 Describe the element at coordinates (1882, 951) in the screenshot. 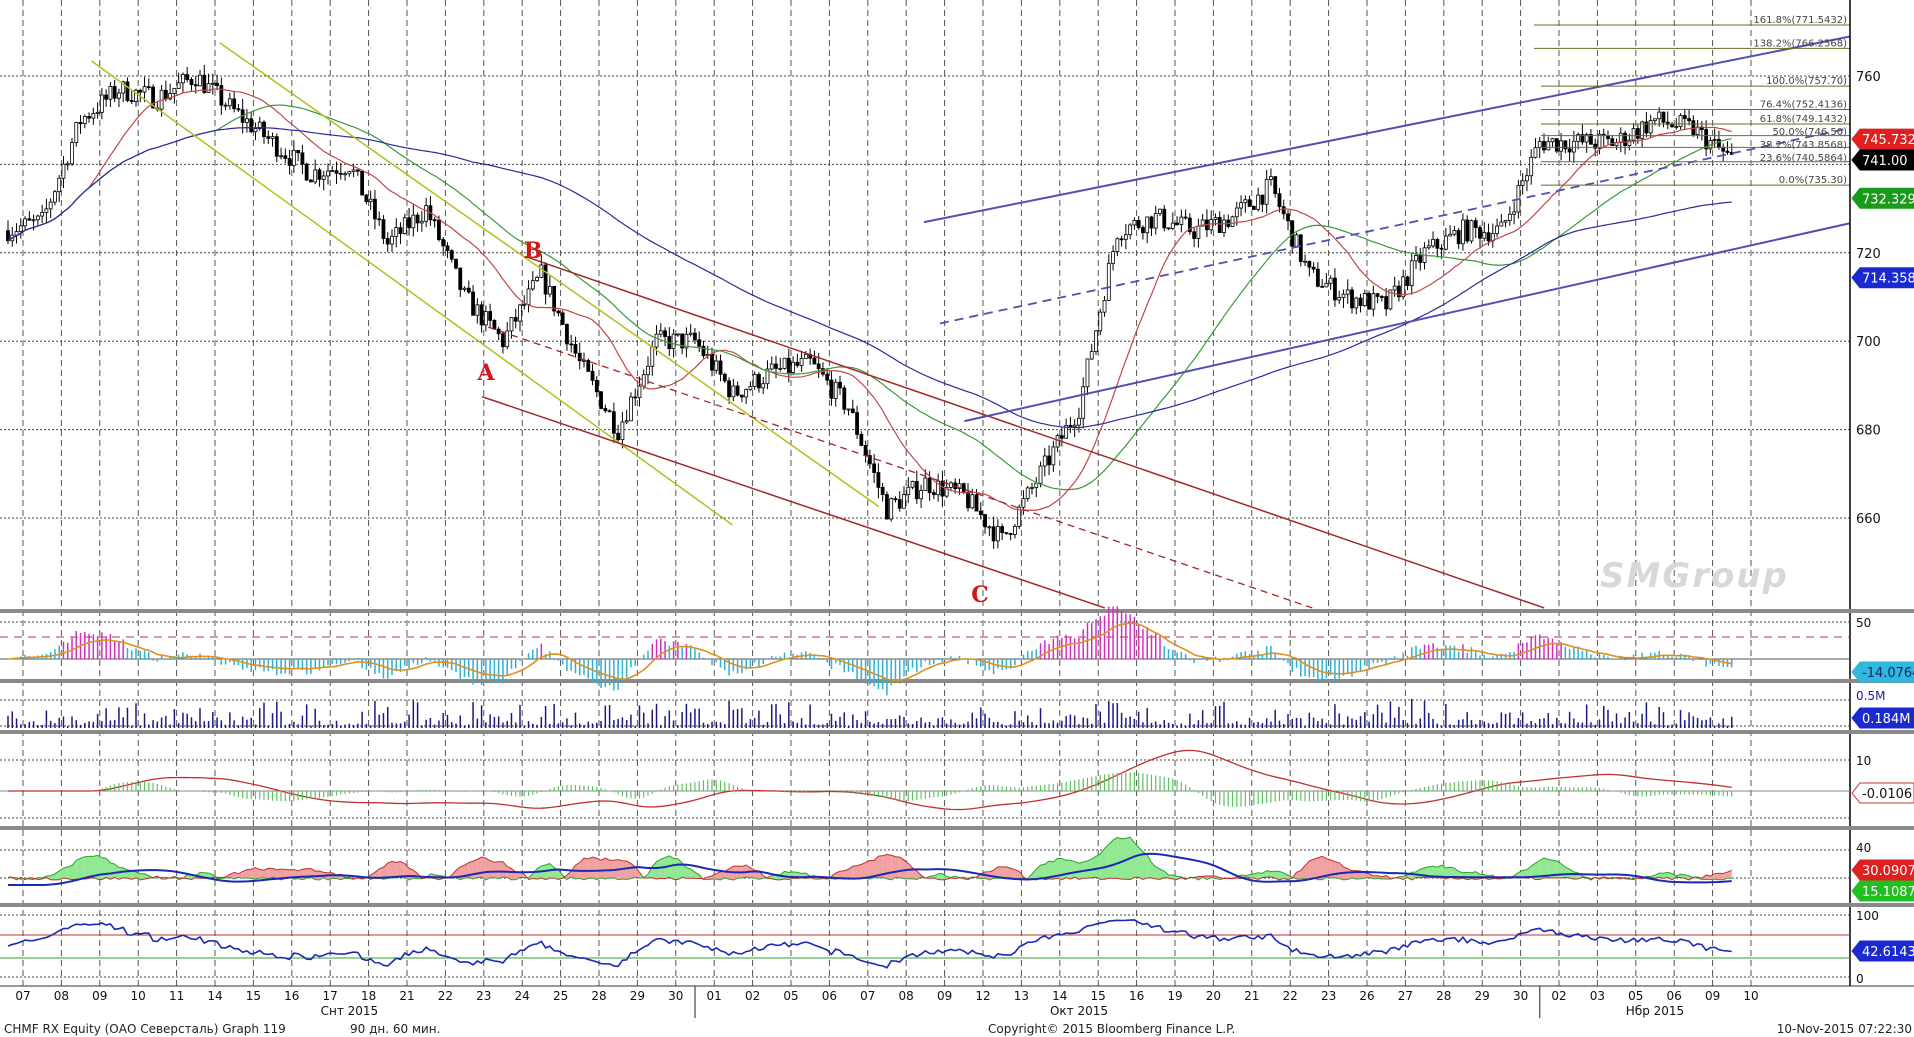

I see `rsi-badge: 42.6143` at that location.